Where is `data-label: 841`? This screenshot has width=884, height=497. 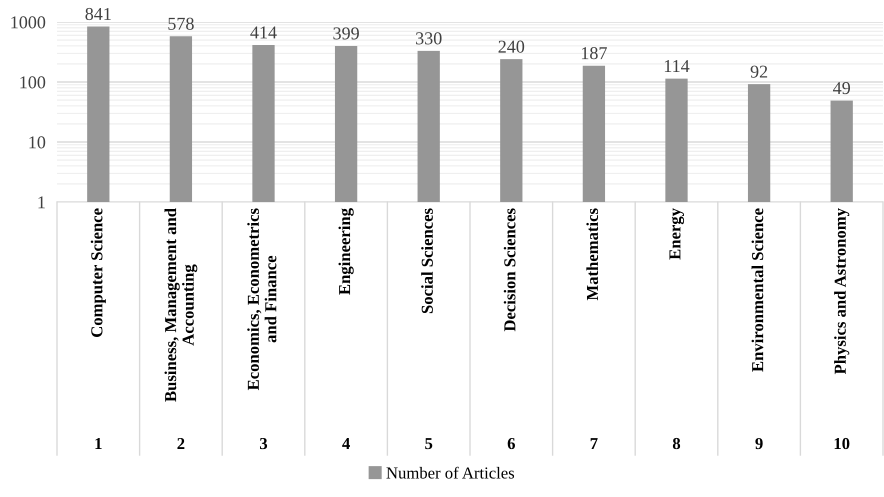
data-label: 841 is located at coordinates (98, 14).